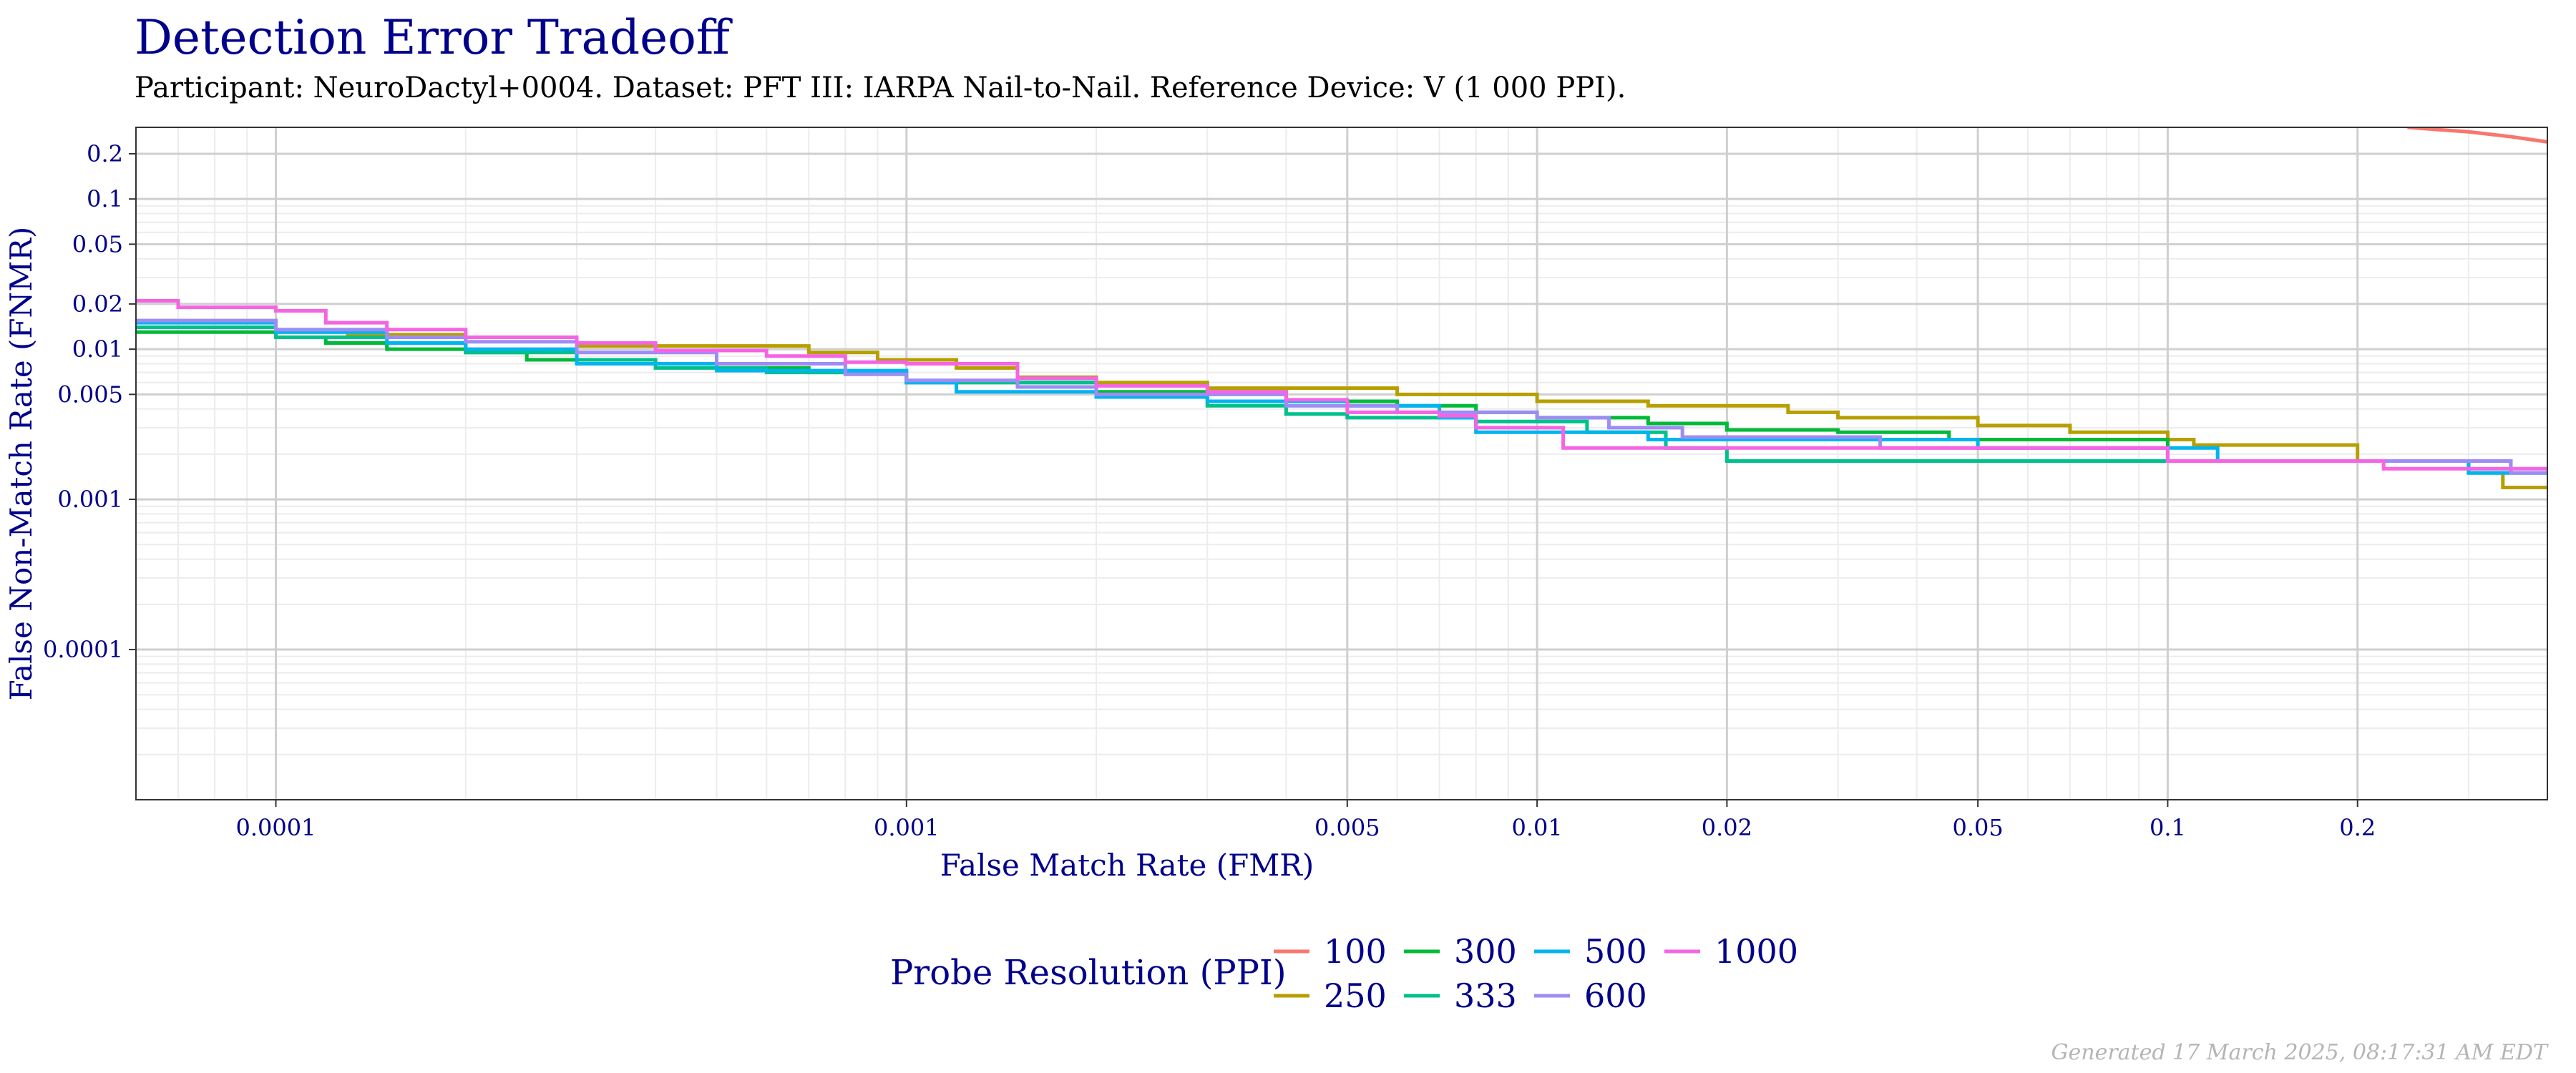  What do you see at coordinates (1615, 996) in the screenshot?
I see `legend-label-600: 600` at bounding box center [1615, 996].